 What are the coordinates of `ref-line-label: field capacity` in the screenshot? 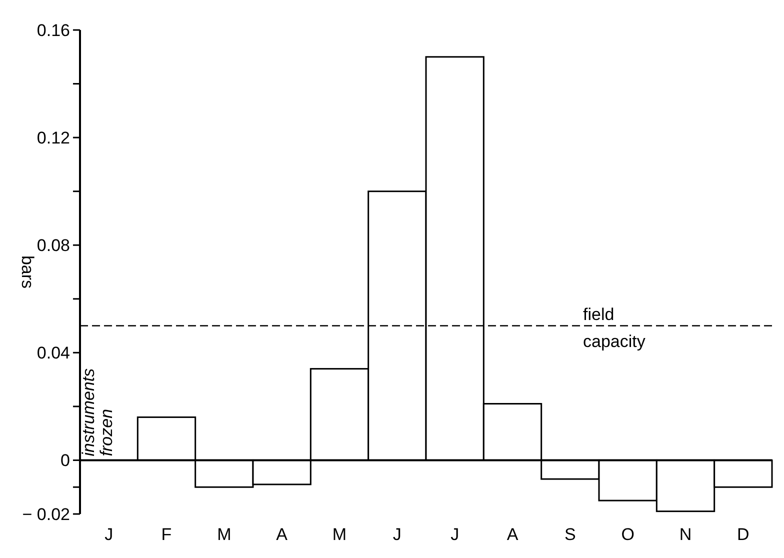 It's located at (614, 327).